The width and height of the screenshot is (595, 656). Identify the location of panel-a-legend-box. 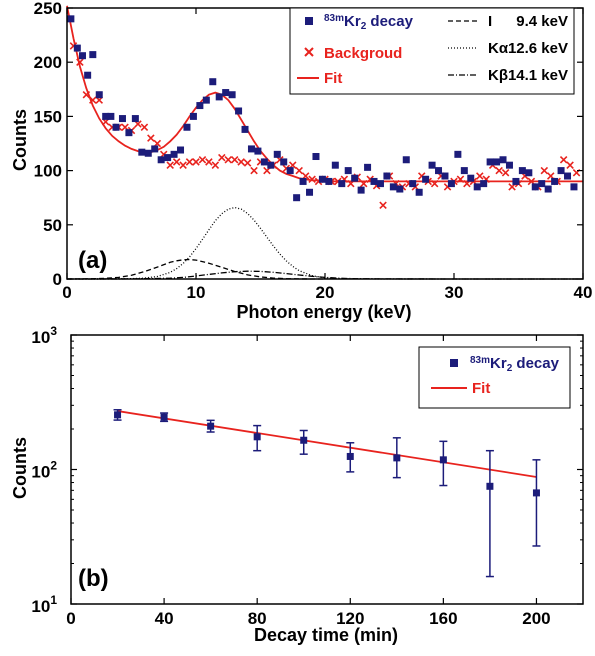
(432, 51).